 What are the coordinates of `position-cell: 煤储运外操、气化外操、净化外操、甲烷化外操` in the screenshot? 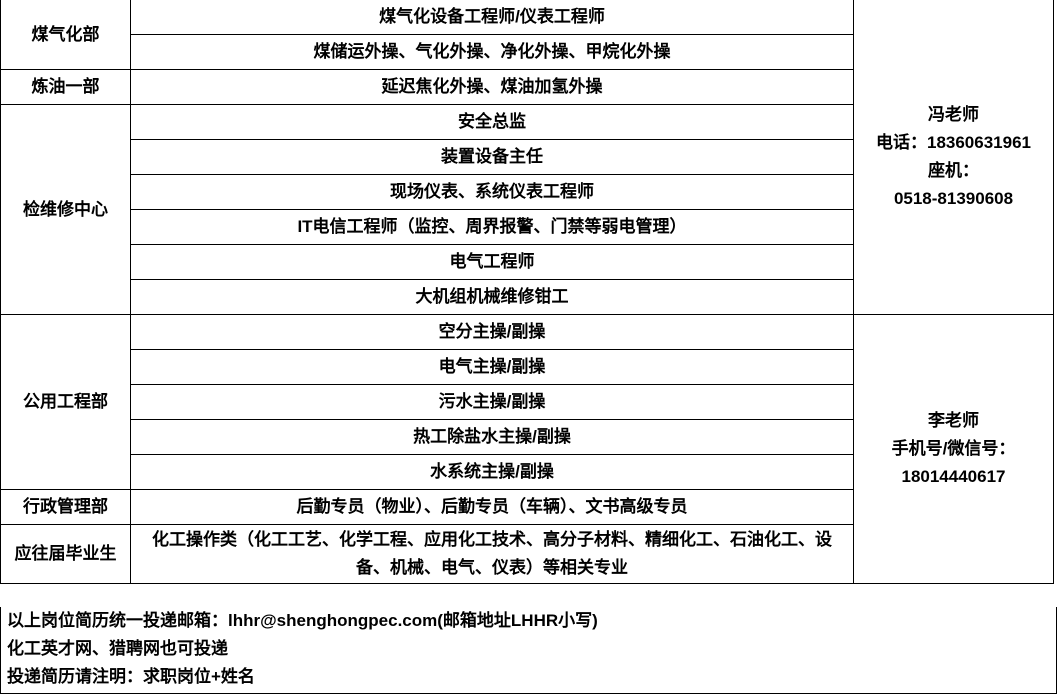 It's located at (492, 52).